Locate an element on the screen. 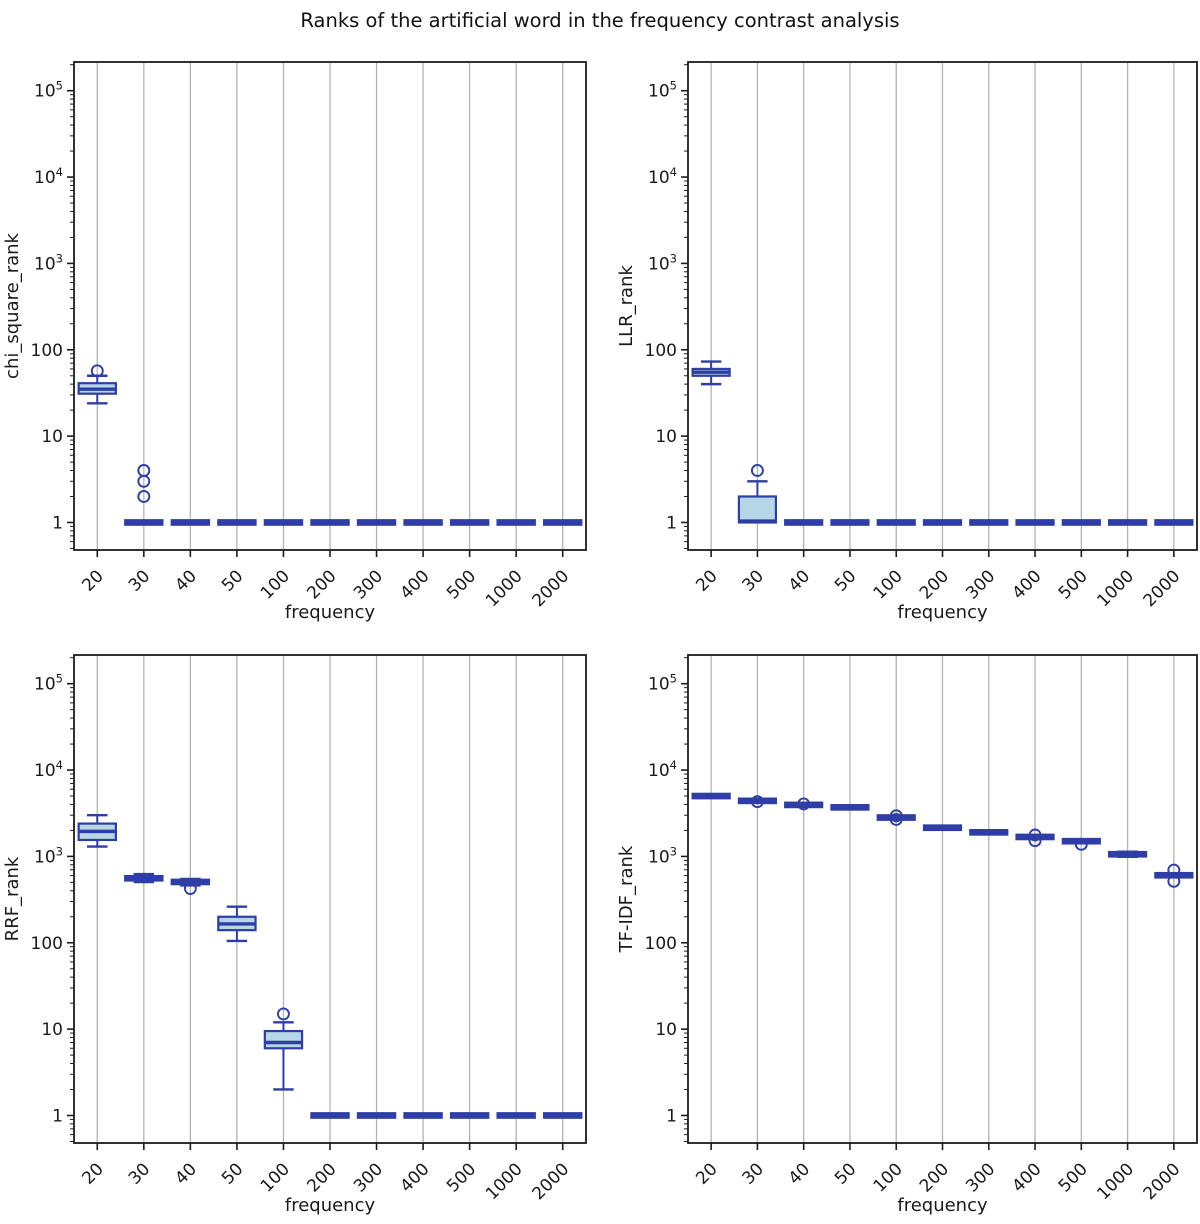 The width and height of the screenshot is (1200, 1224). y-axis-label: TF-IDF_rank is located at coordinates (626, 899).